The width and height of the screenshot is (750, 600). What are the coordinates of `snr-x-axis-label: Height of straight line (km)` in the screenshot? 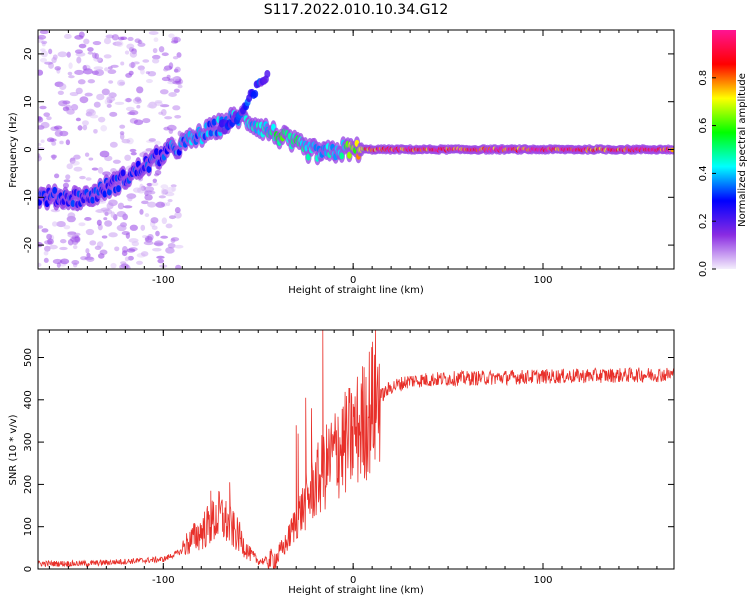 It's located at (356, 590).